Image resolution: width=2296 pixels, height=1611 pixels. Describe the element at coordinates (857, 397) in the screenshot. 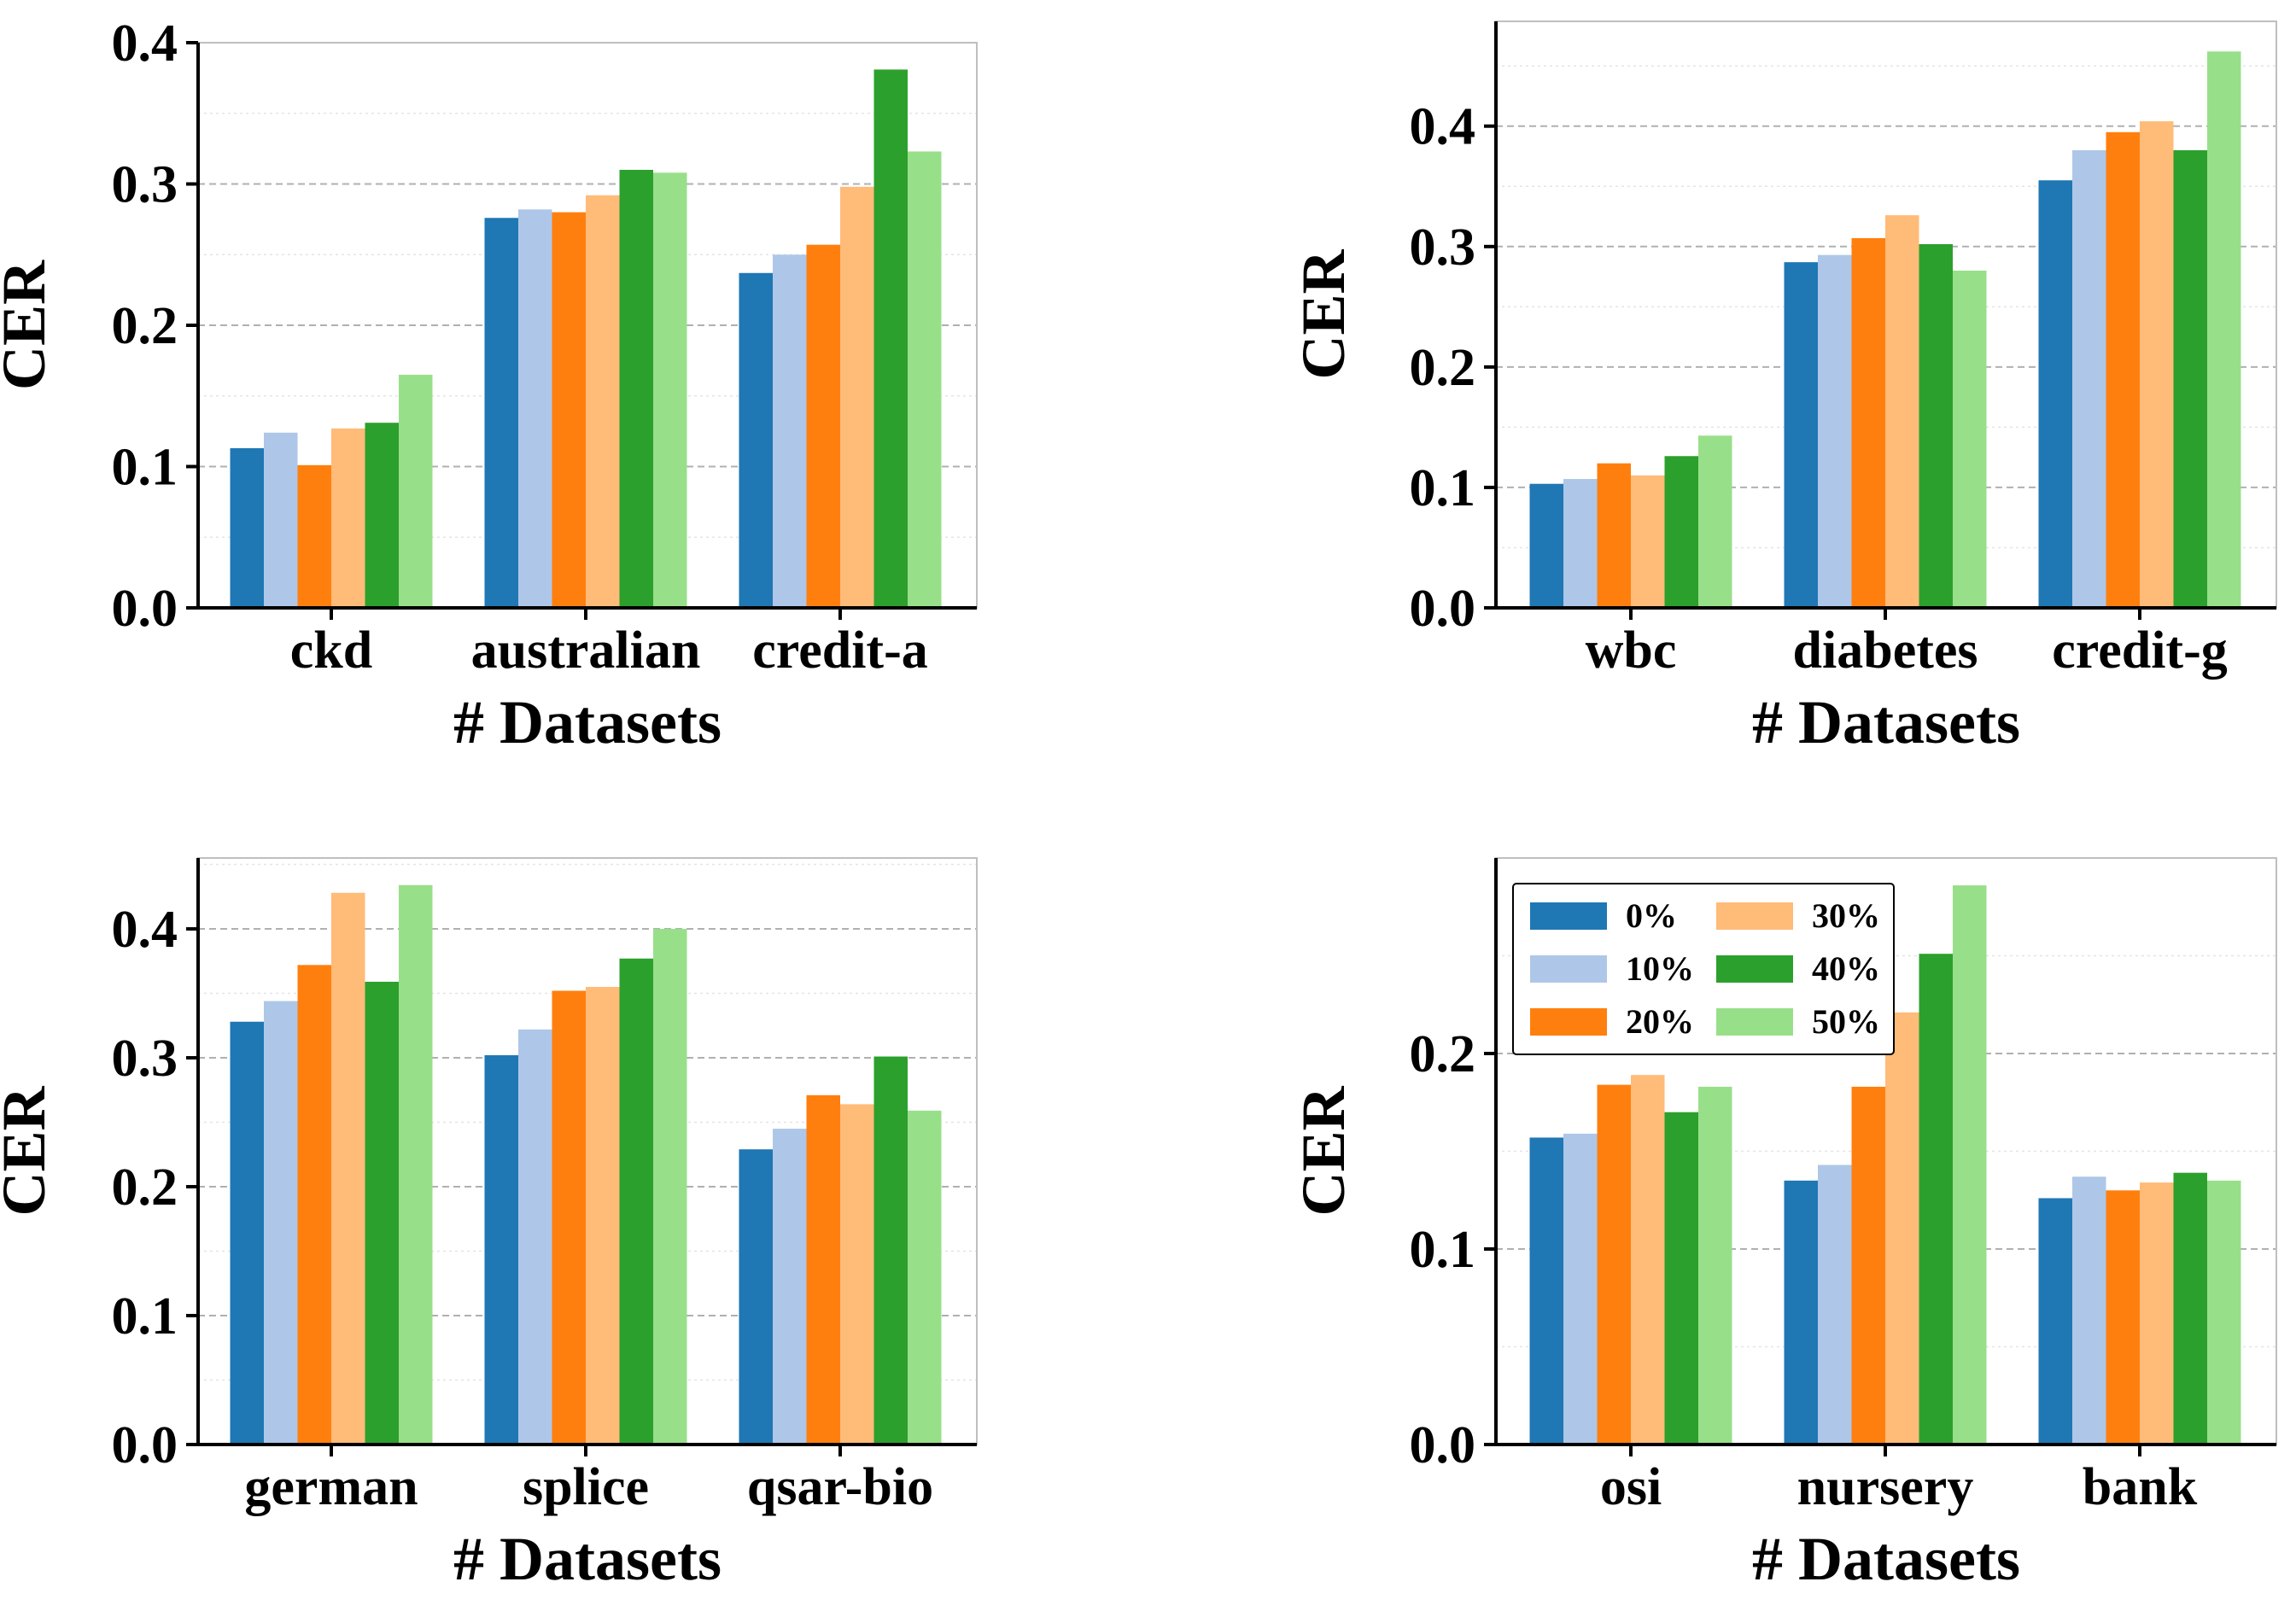

I see `bar-credit-a-30pct` at that location.